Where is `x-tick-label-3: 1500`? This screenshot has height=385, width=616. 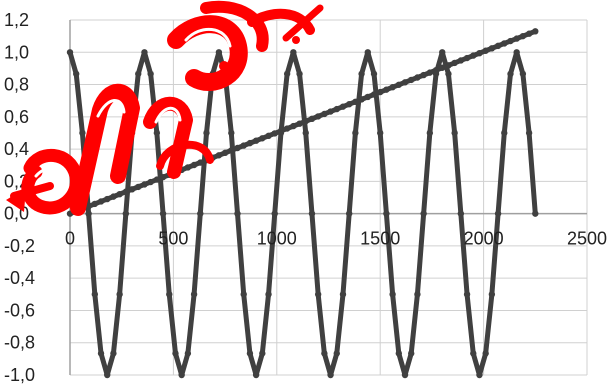
x-tick-label-3: 1500 is located at coordinates (380, 239).